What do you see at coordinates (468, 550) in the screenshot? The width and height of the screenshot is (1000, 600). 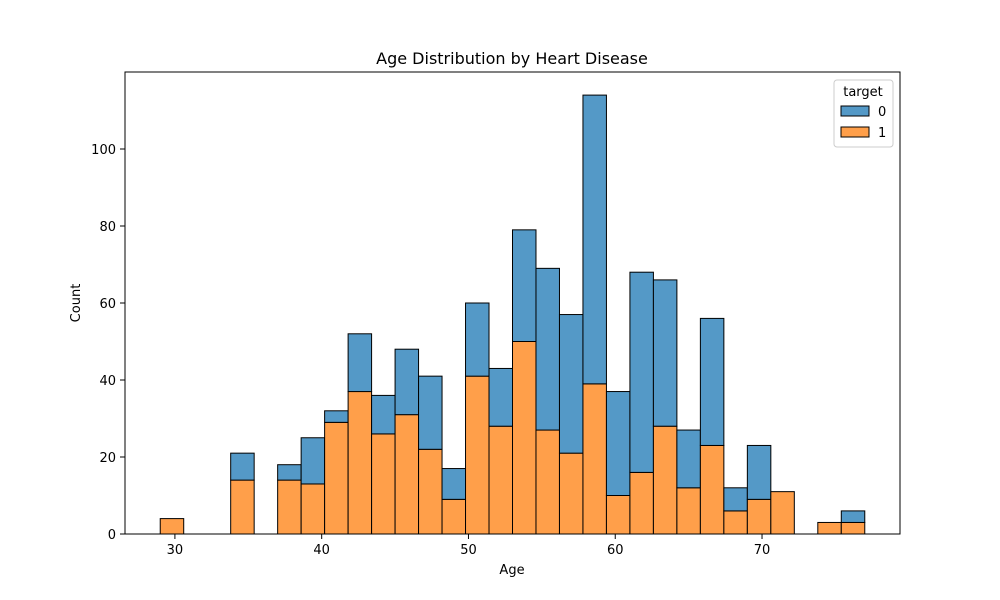 I see `x-tick-label: 50` at bounding box center [468, 550].